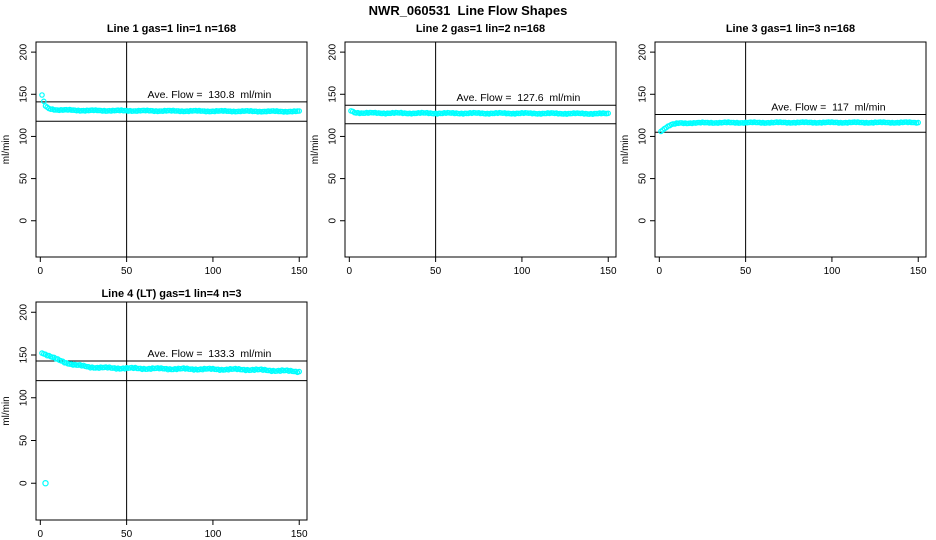  Describe the element at coordinates (468, 10) in the screenshot. I see `main-title: NWR_060531 Line Flow Shapes` at that location.